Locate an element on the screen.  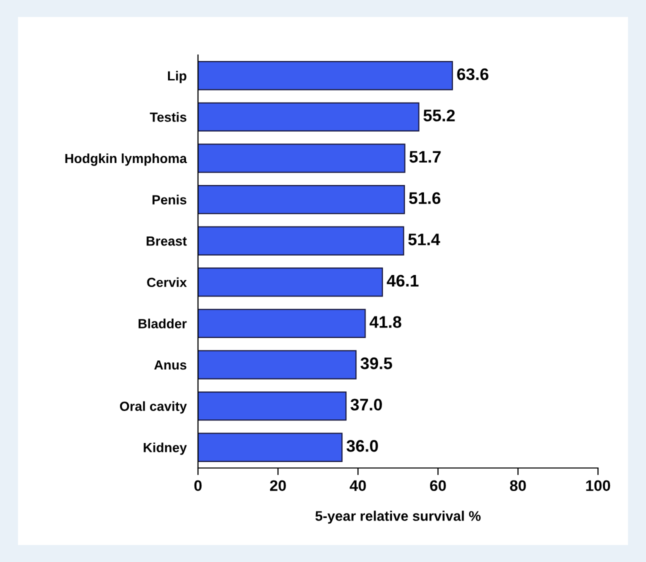
data-label: 41.8 is located at coordinates (386, 322).